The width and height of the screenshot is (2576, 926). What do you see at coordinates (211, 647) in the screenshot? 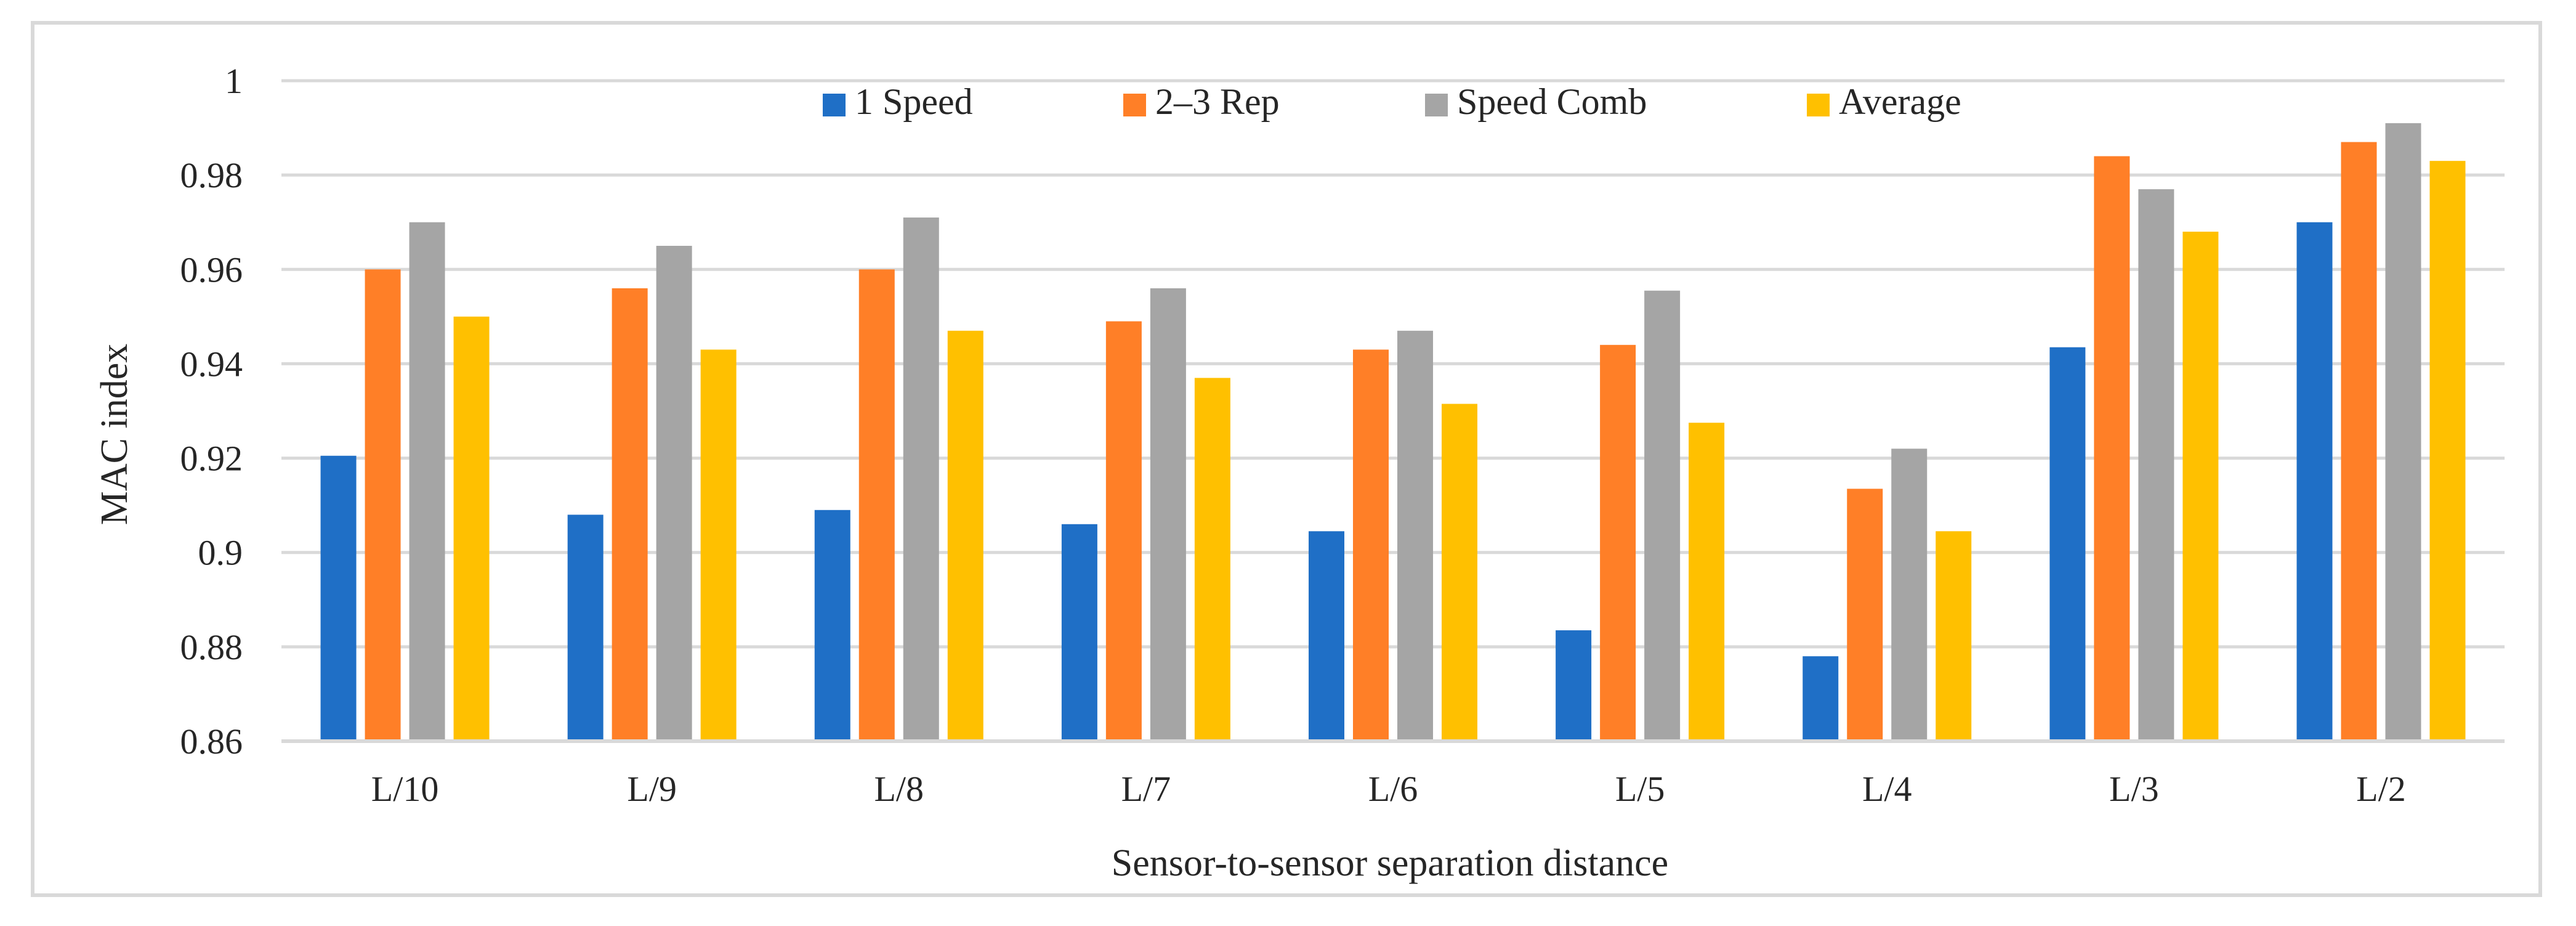
I see `y-tick-label: 0.88` at bounding box center [211, 647].